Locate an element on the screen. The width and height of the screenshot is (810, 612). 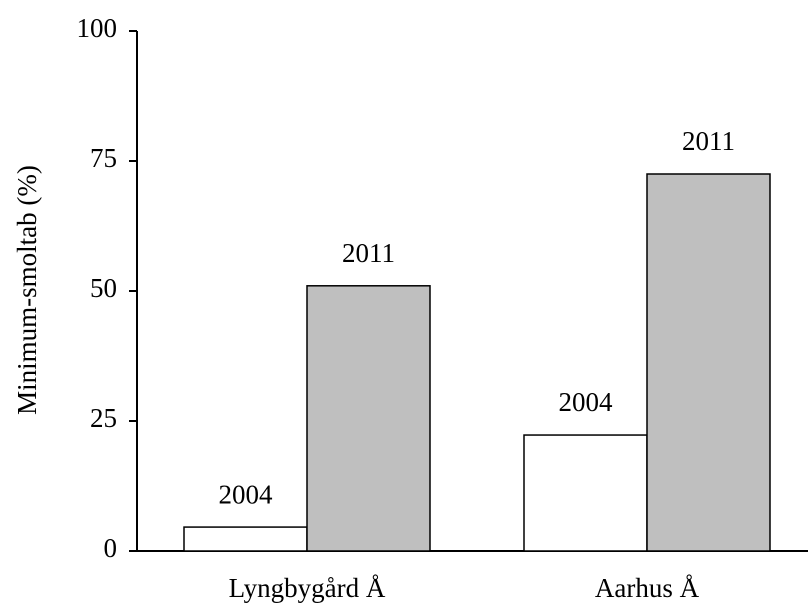
y-tick-label: 100 is located at coordinates (97, 28).